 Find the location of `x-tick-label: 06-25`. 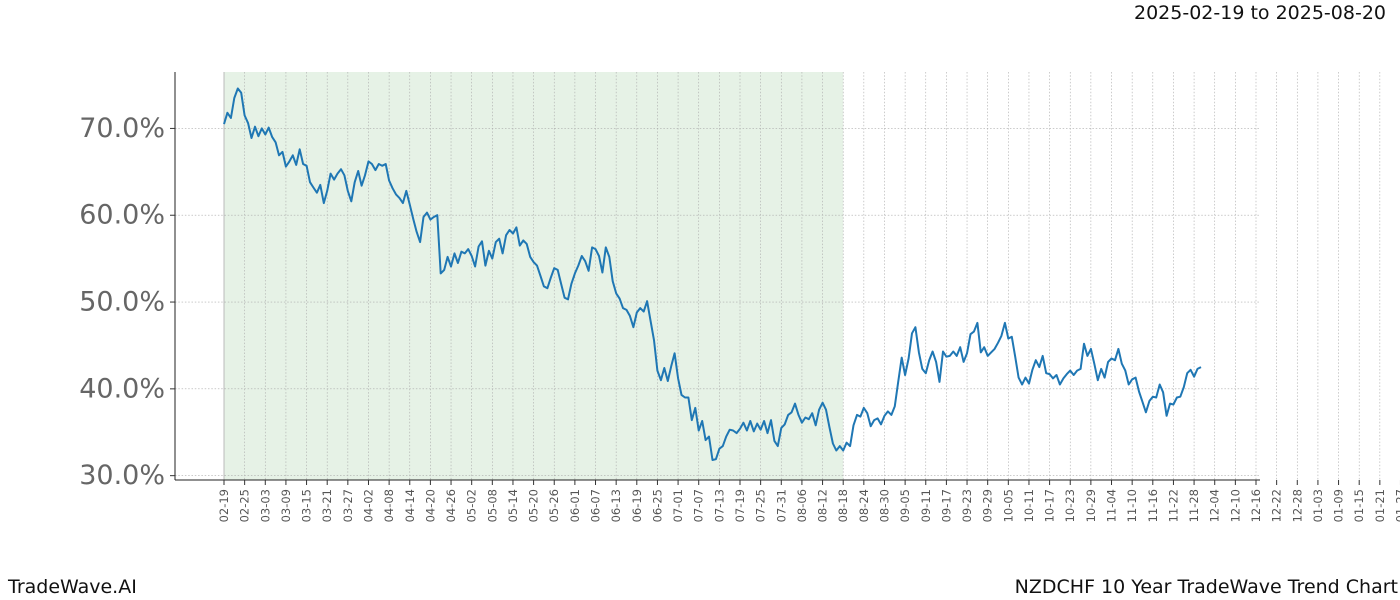

x-tick-label: 06-25 is located at coordinates (657, 505).